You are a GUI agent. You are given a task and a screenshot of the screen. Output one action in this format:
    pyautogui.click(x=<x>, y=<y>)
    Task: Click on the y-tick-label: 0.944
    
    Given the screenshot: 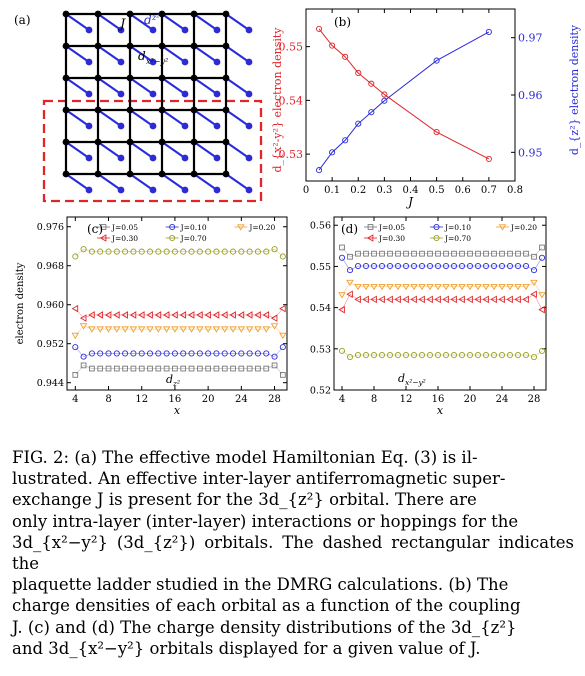 What is the action you would take?
    pyautogui.click(x=50, y=383)
    